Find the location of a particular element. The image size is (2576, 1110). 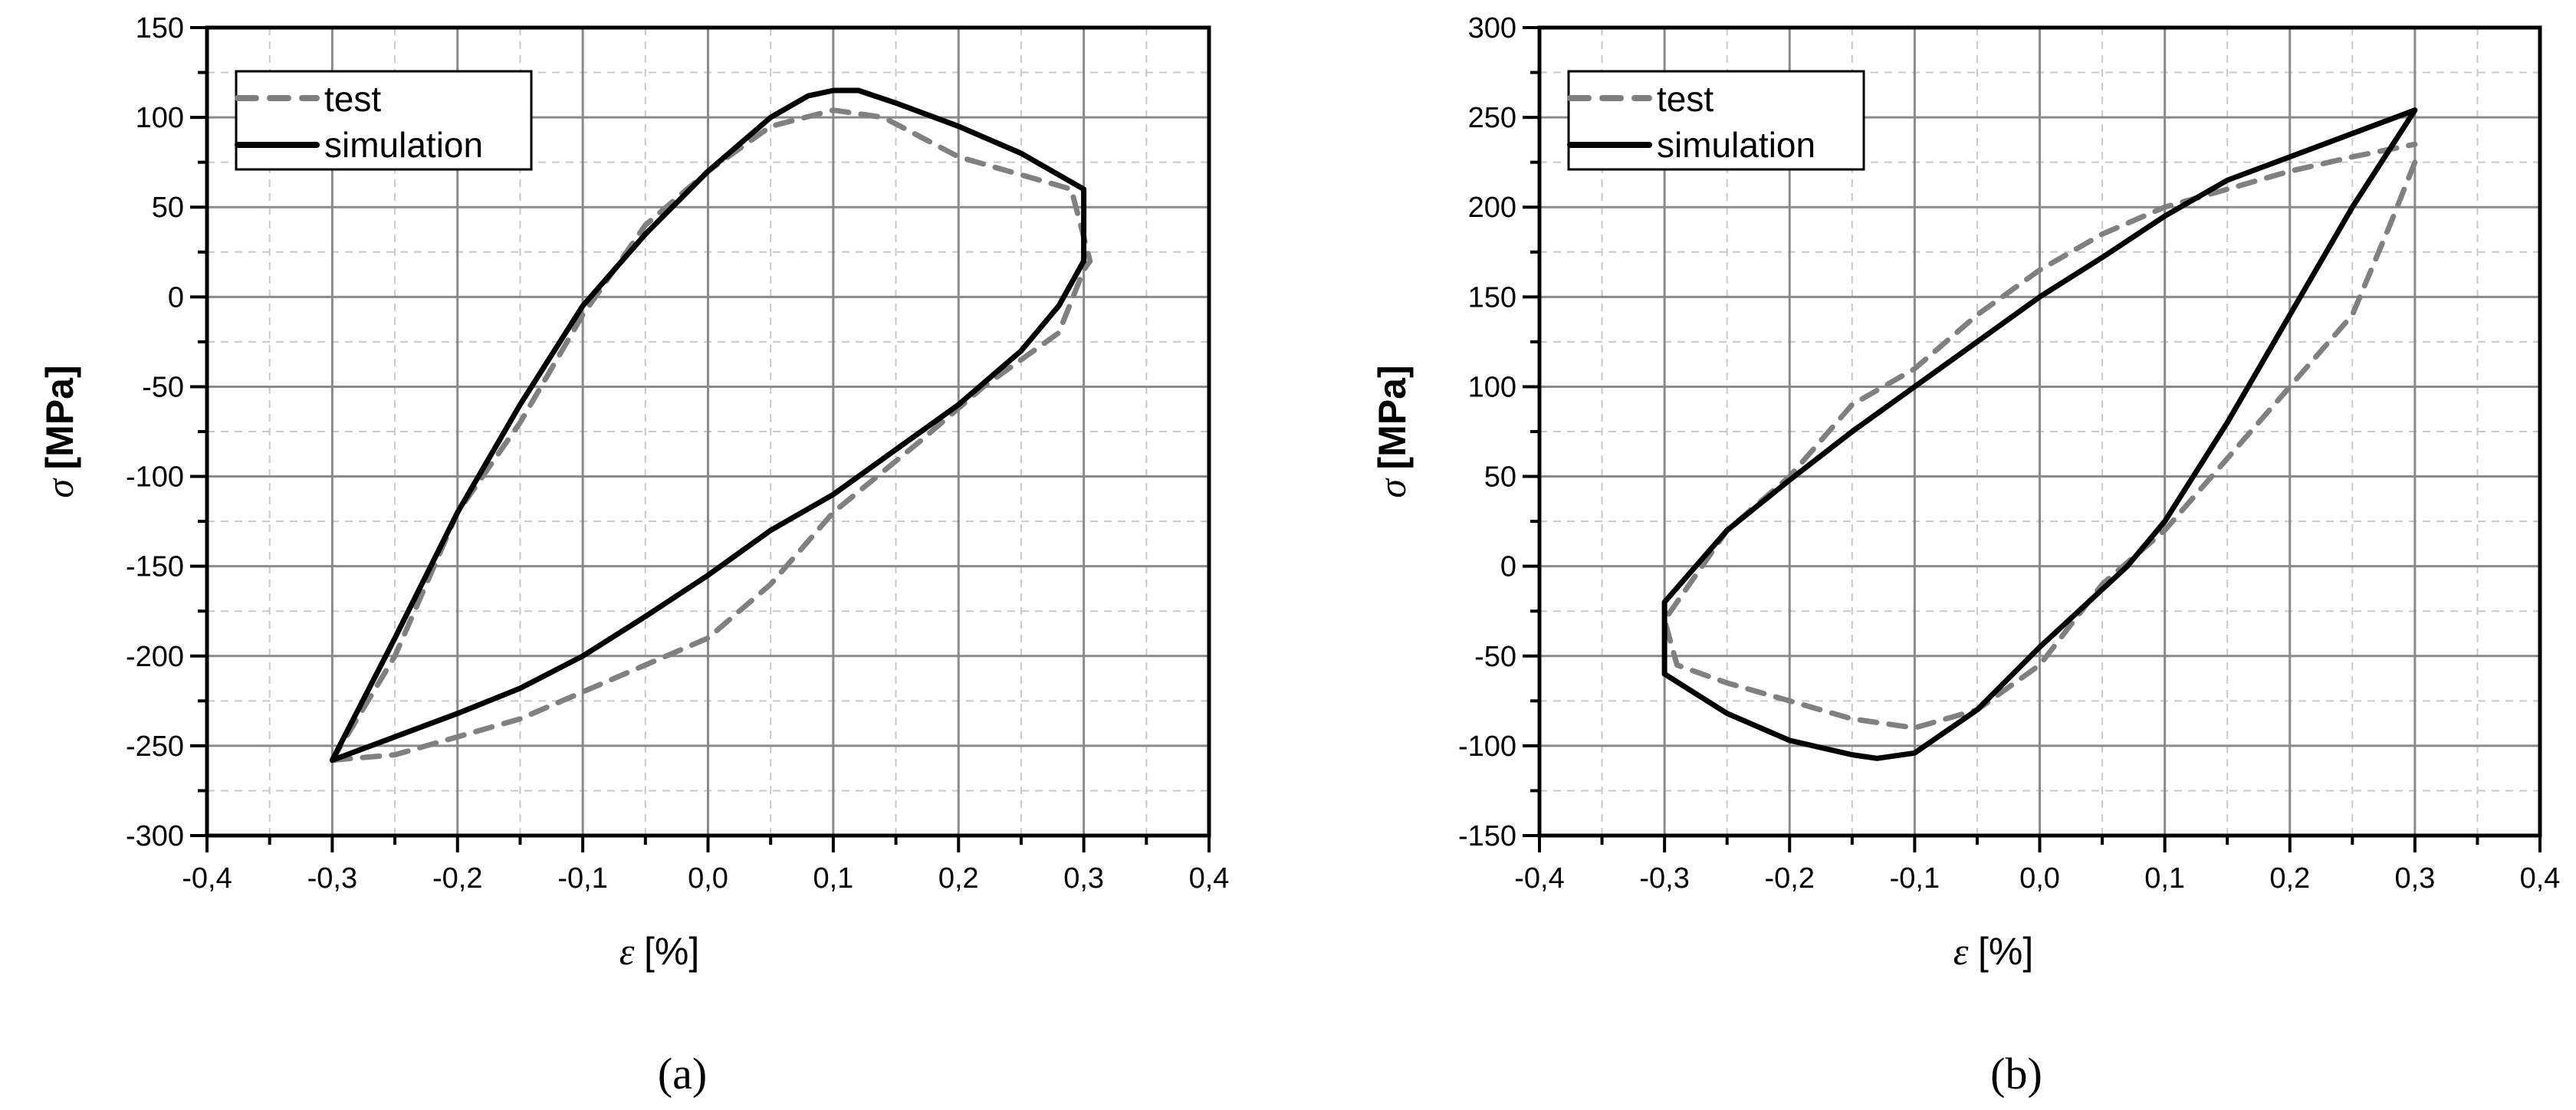

y-tick-label: -300 is located at coordinates (155, 836).